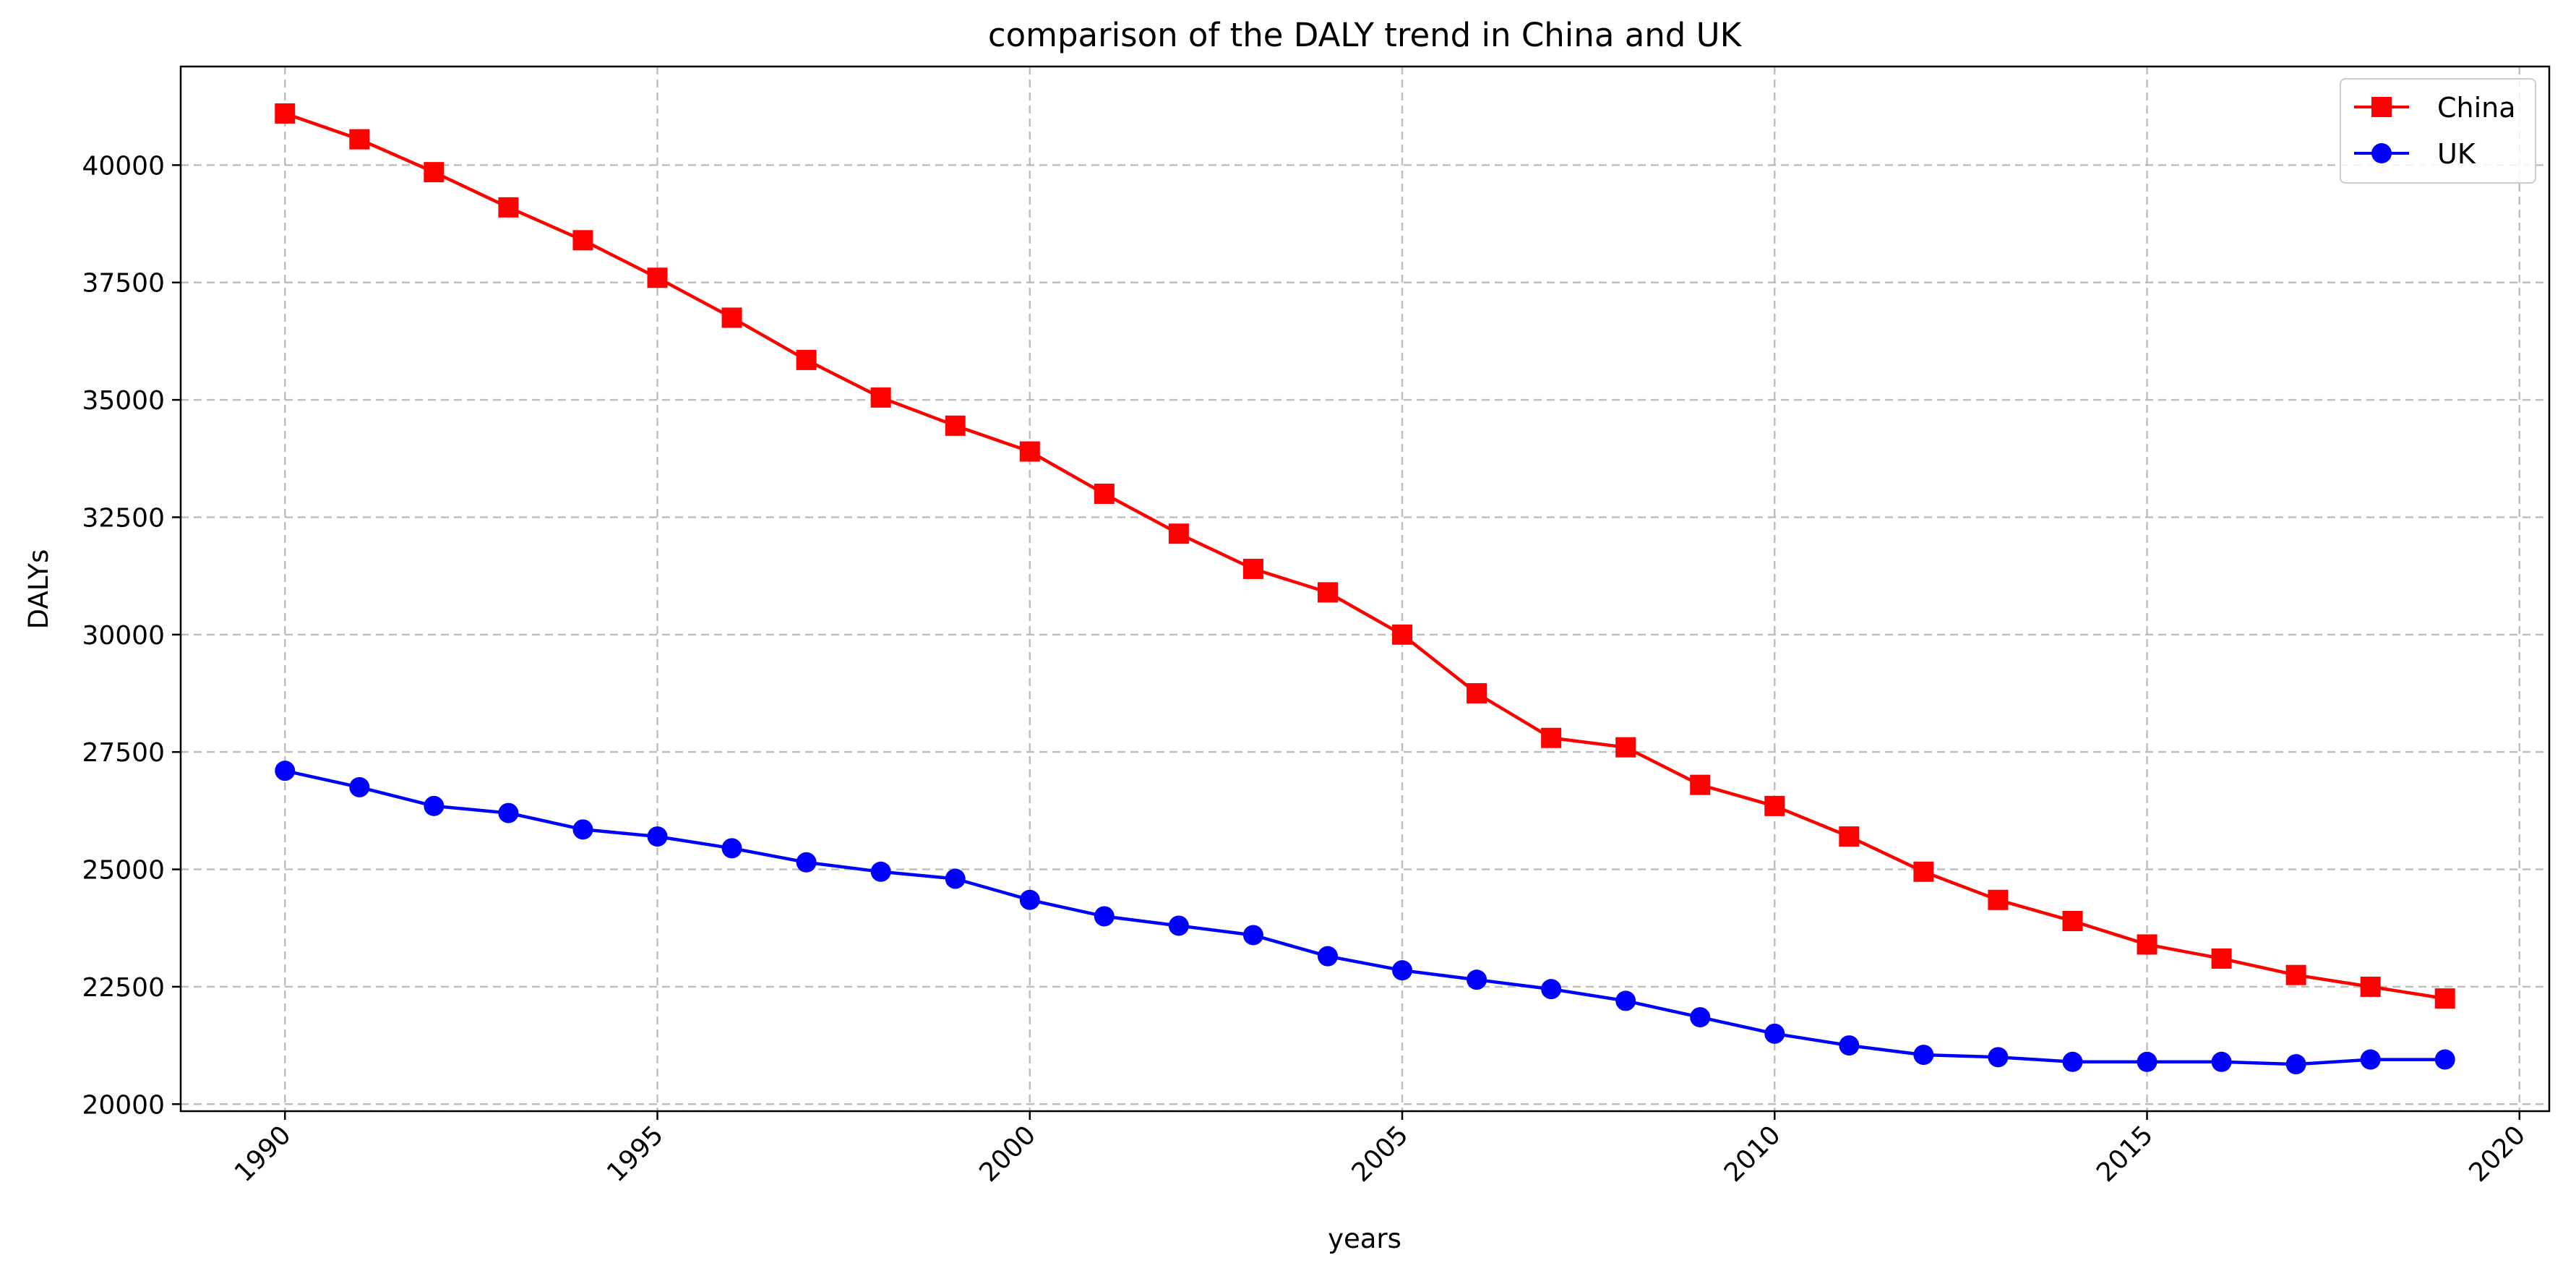 This screenshot has width=2576, height=1276. What do you see at coordinates (124, 871) in the screenshot?
I see `y-tick-label: 25000` at bounding box center [124, 871].